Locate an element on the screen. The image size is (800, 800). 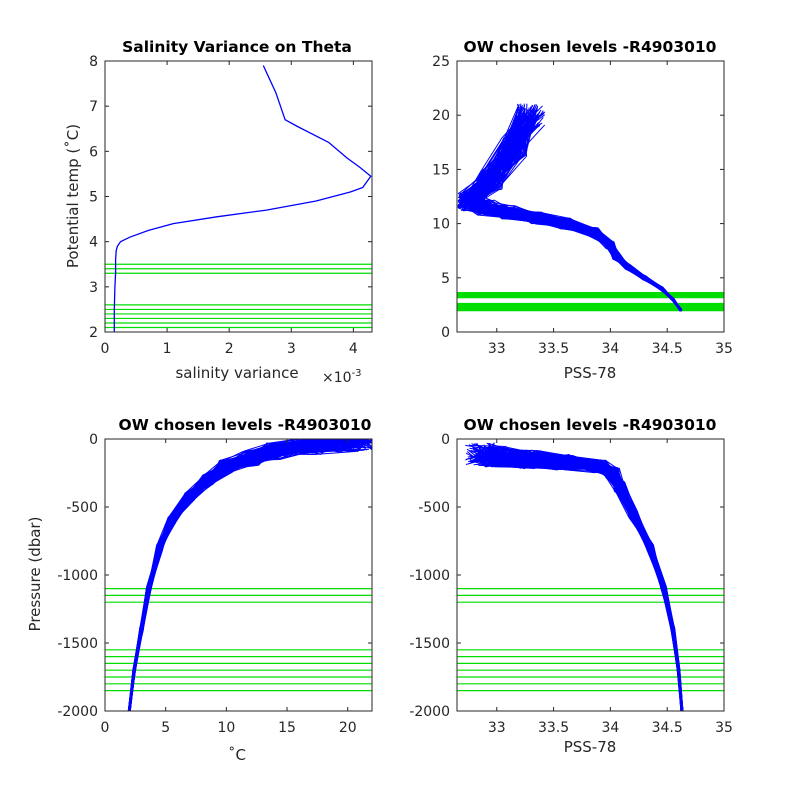
y-tick-label: -1500 is located at coordinates (77, 644).